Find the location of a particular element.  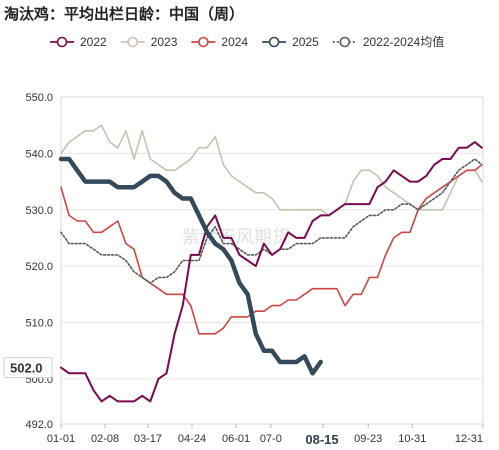

y-highlight-label: 502.0 is located at coordinates (28, 368).